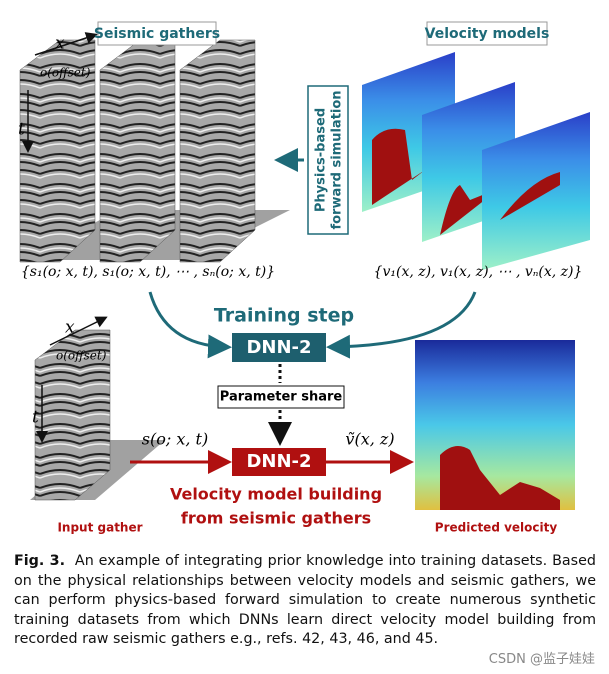 Image resolution: width=609 pixels, height=674 pixels. Describe the element at coordinates (99, 528) in the screenshot. I see `label: Input gather` at that location.